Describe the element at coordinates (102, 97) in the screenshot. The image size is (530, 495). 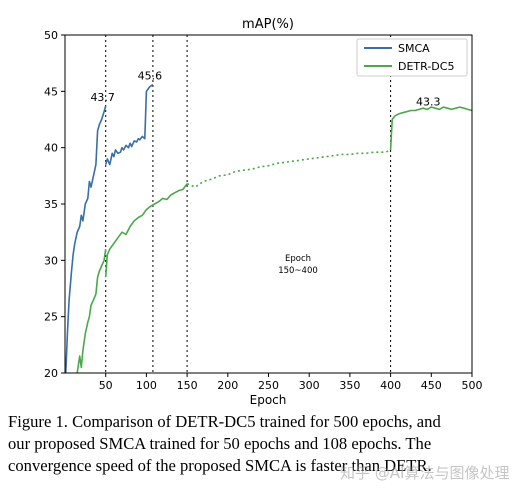
I see `data-label-smca-0: 43.7` at that location.